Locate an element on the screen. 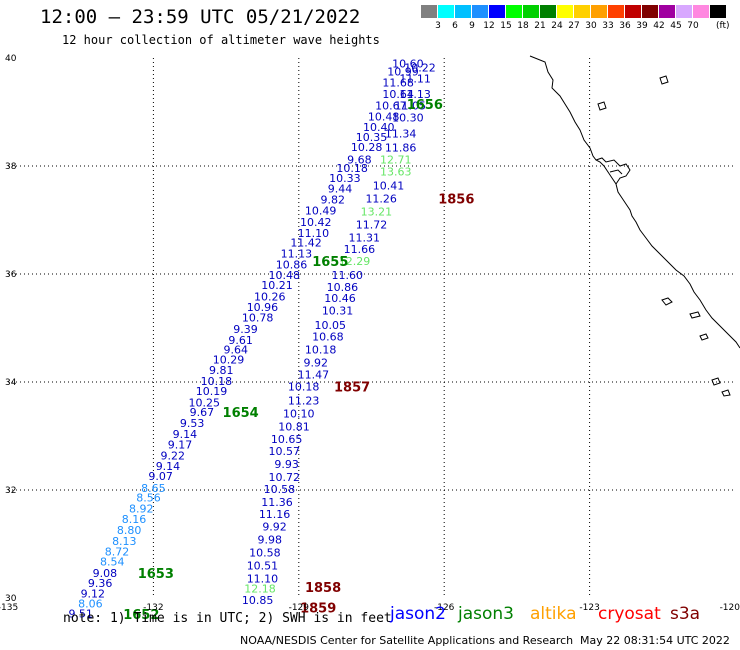  wave-height-value: 10.99 is located at coordinates (403, 72).